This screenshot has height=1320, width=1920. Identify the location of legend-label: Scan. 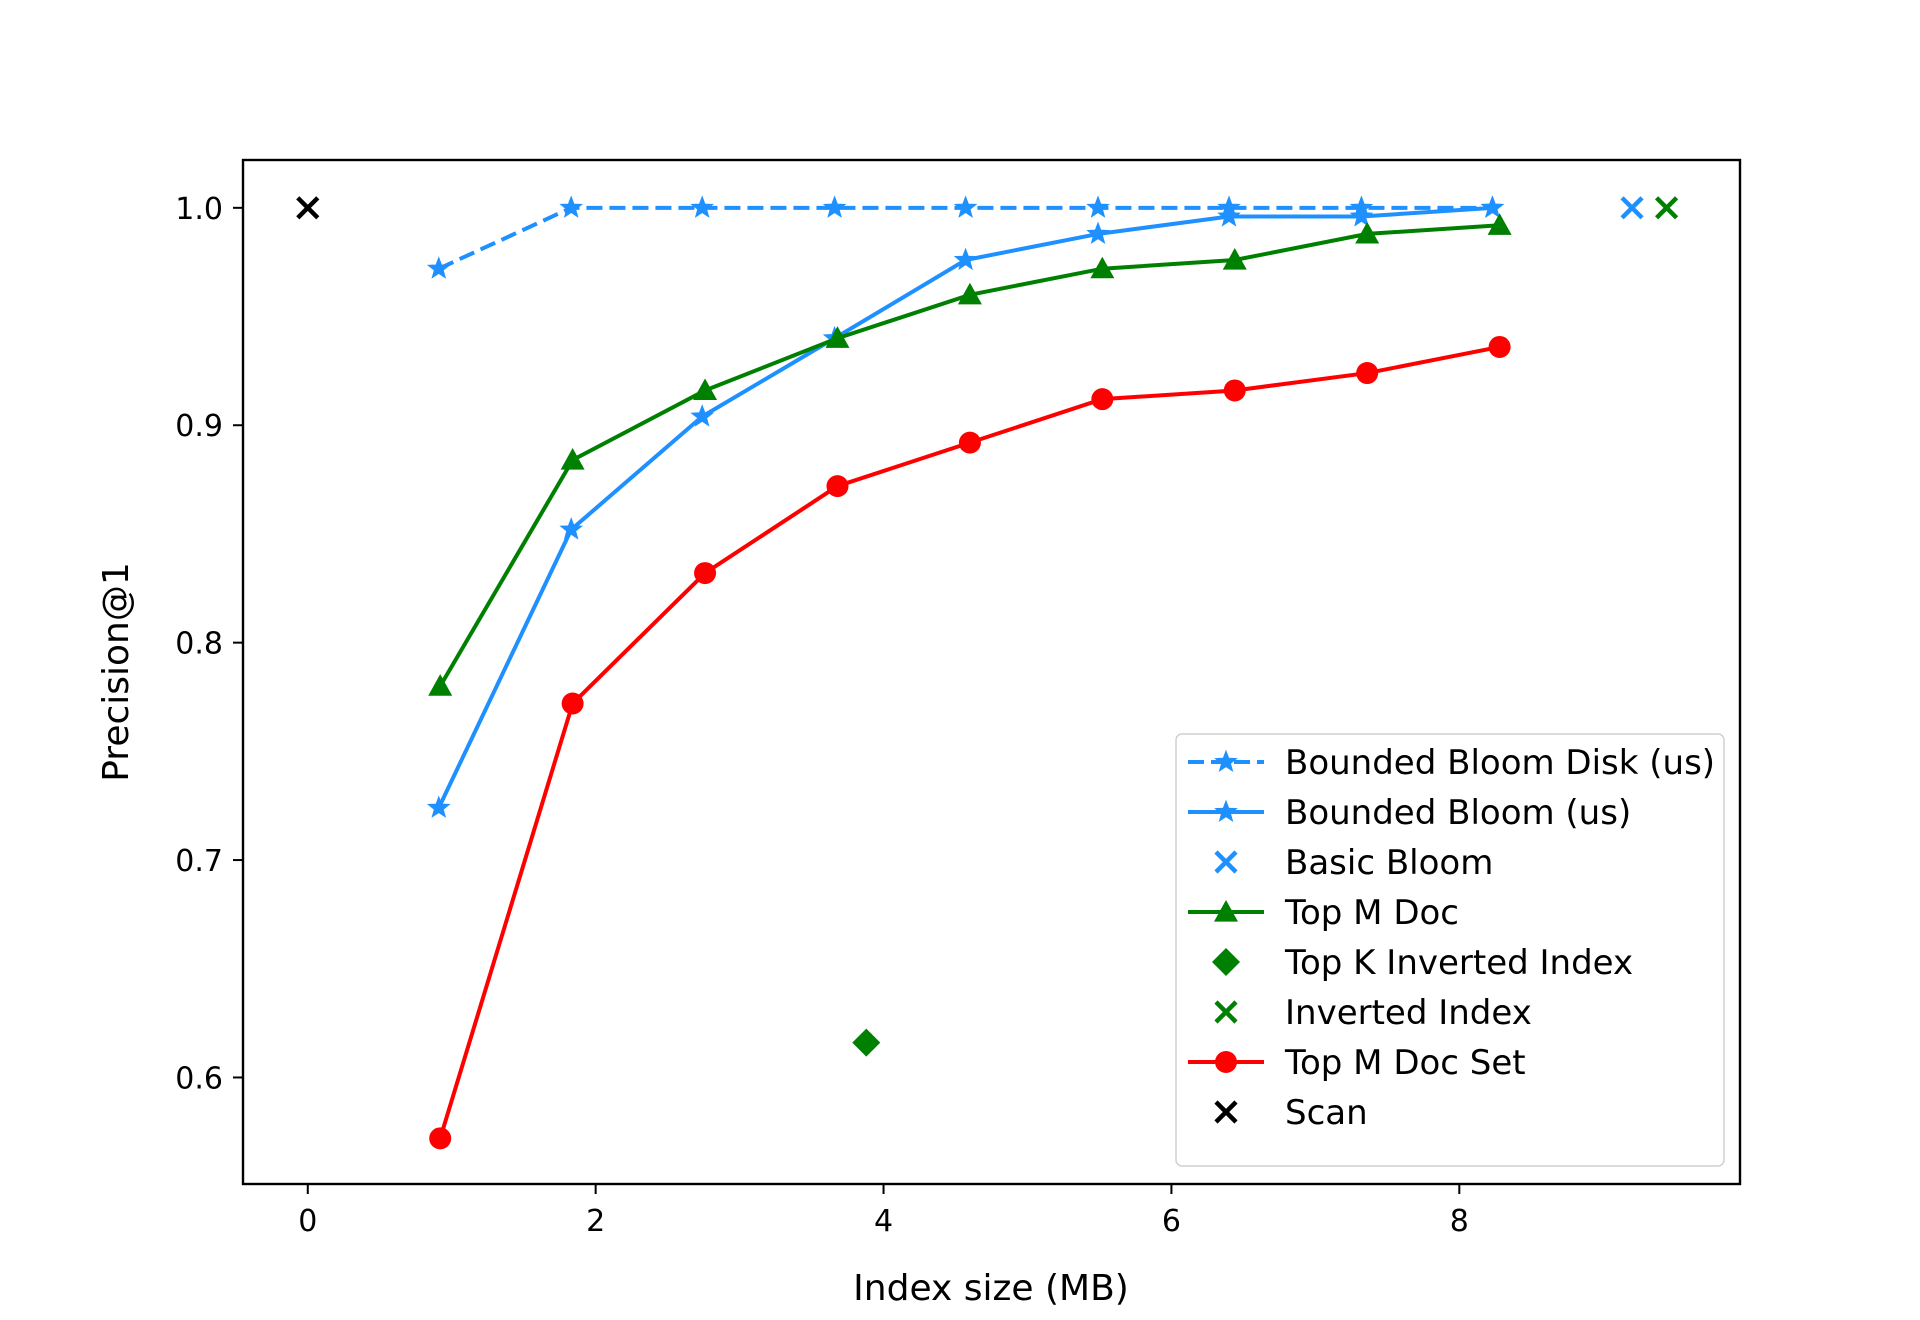
(1326, 1113).